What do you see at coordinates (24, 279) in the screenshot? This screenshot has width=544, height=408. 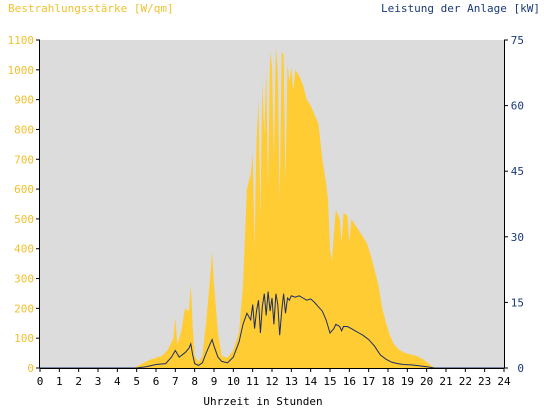 I see `left-axis-tick-label: 300` at bounding box center [24, 279].